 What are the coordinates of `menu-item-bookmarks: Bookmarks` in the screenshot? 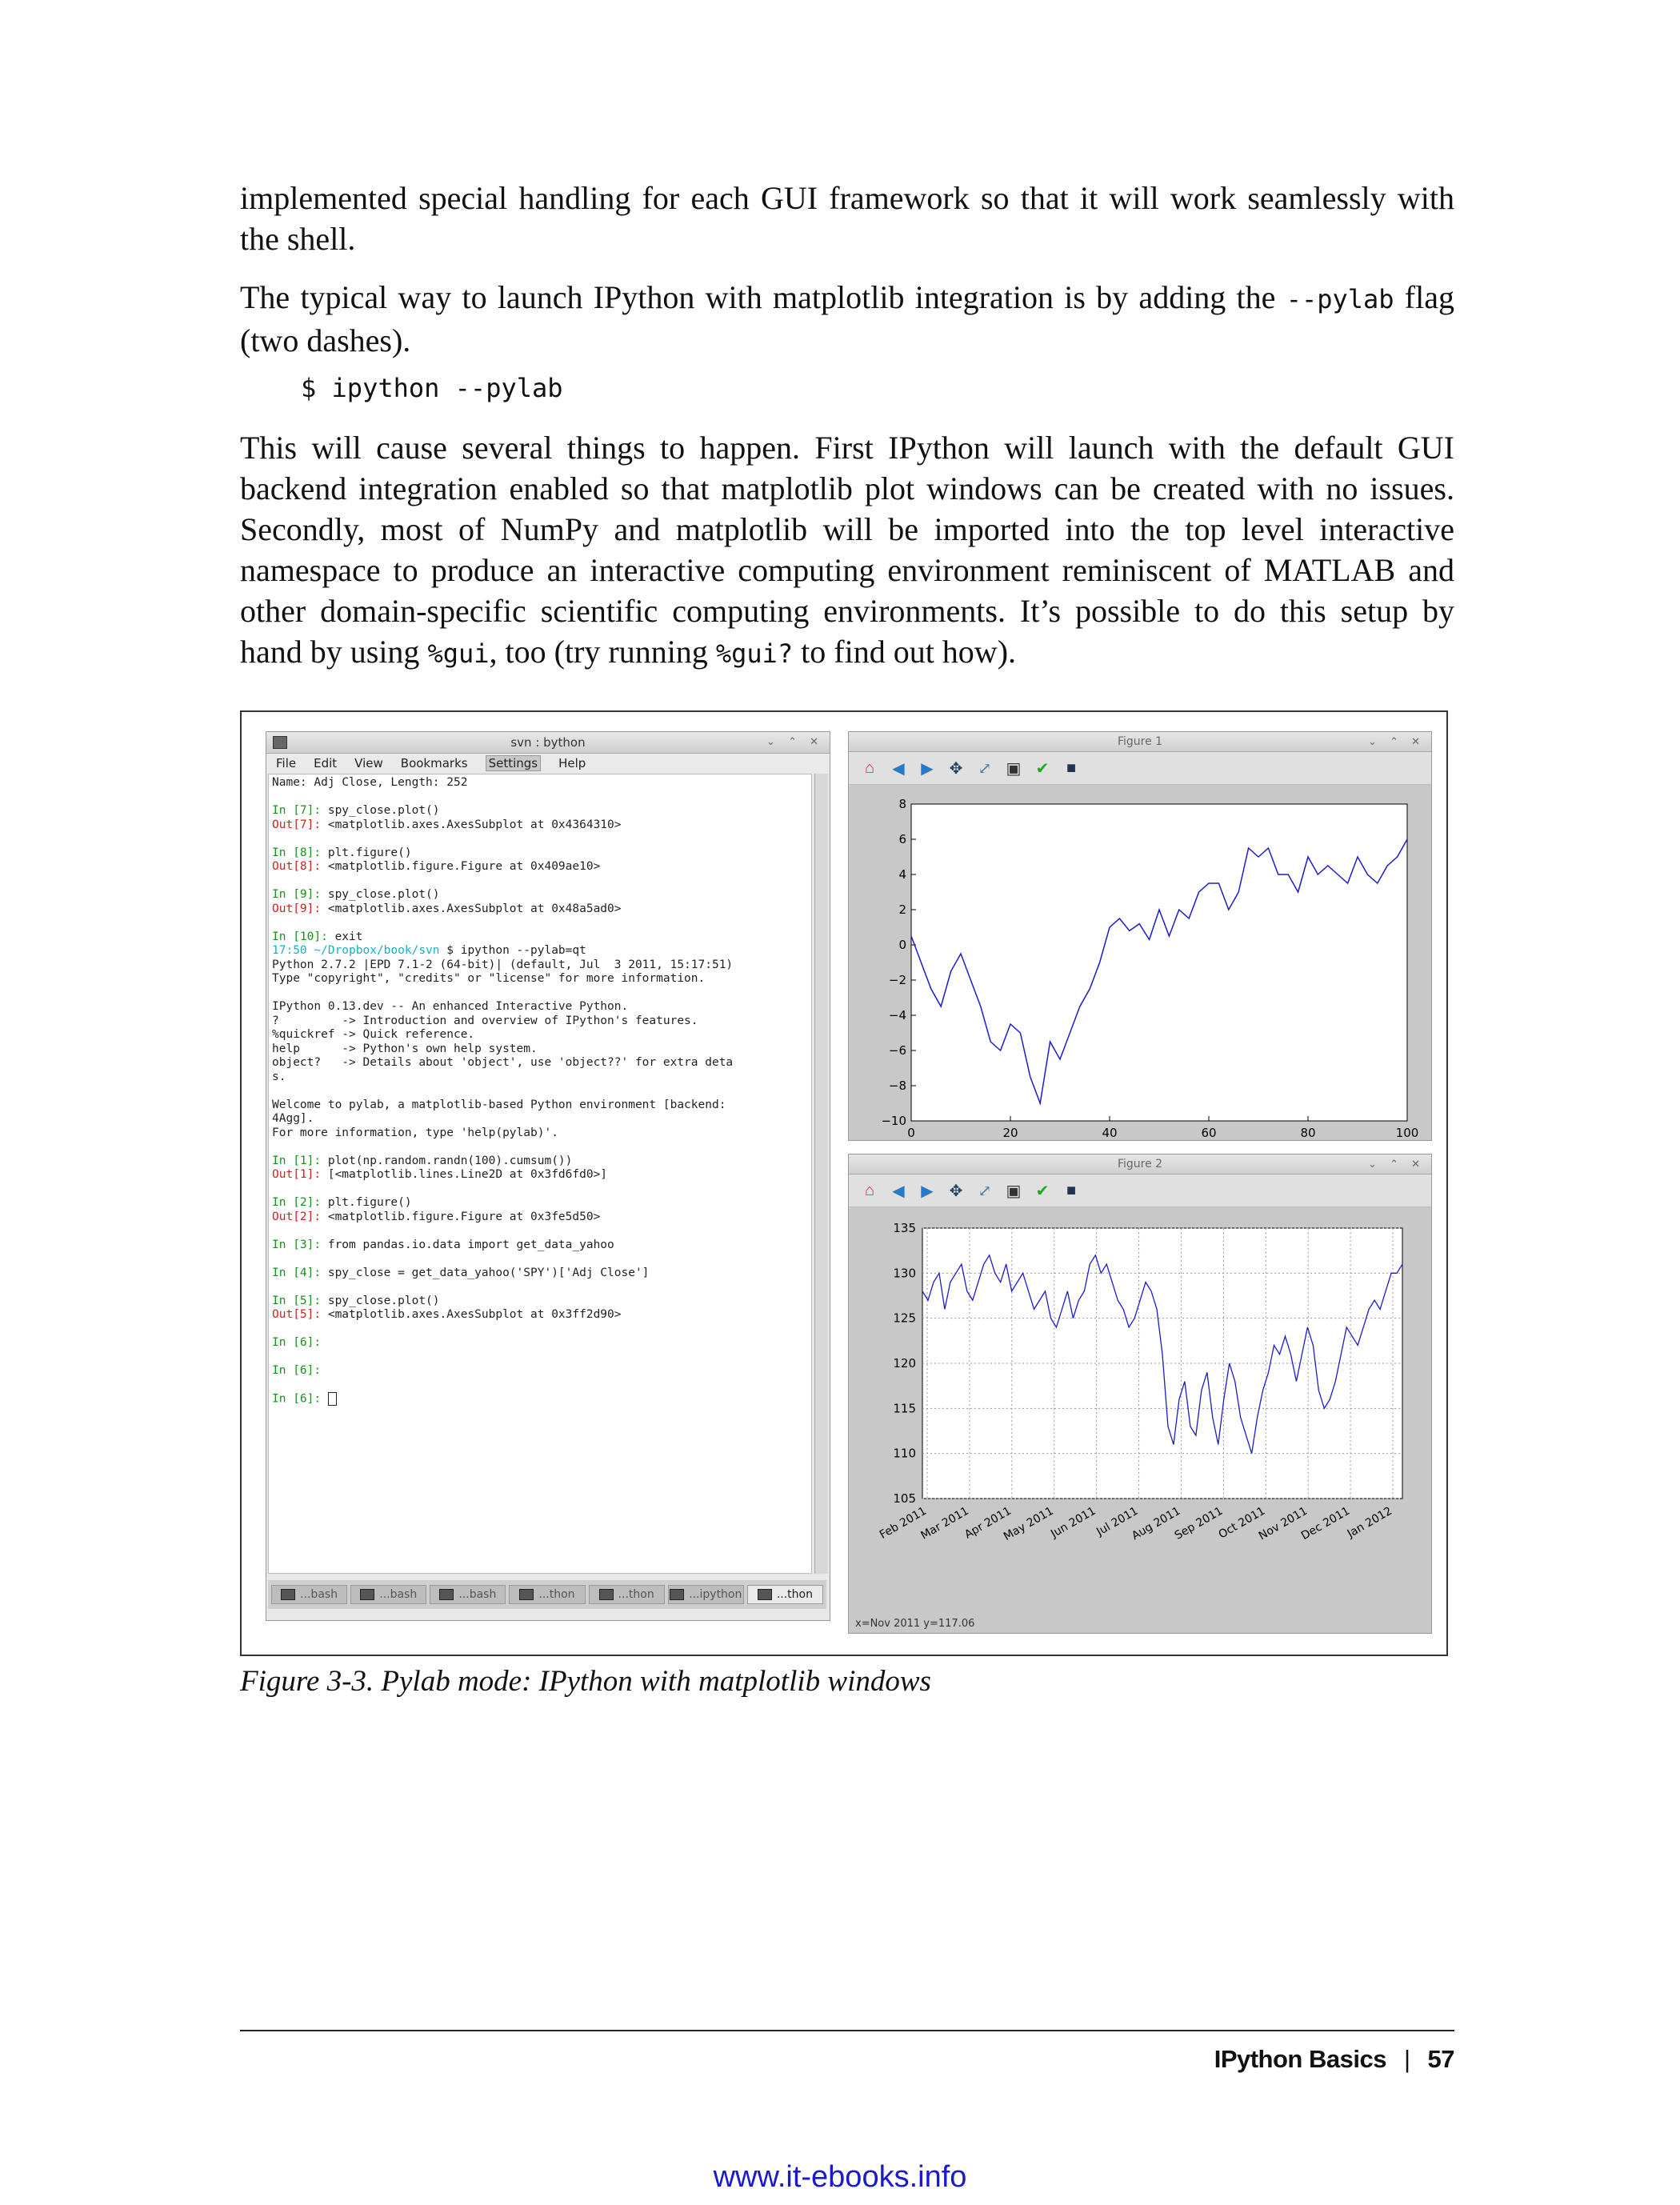 It's located at (434, 763).